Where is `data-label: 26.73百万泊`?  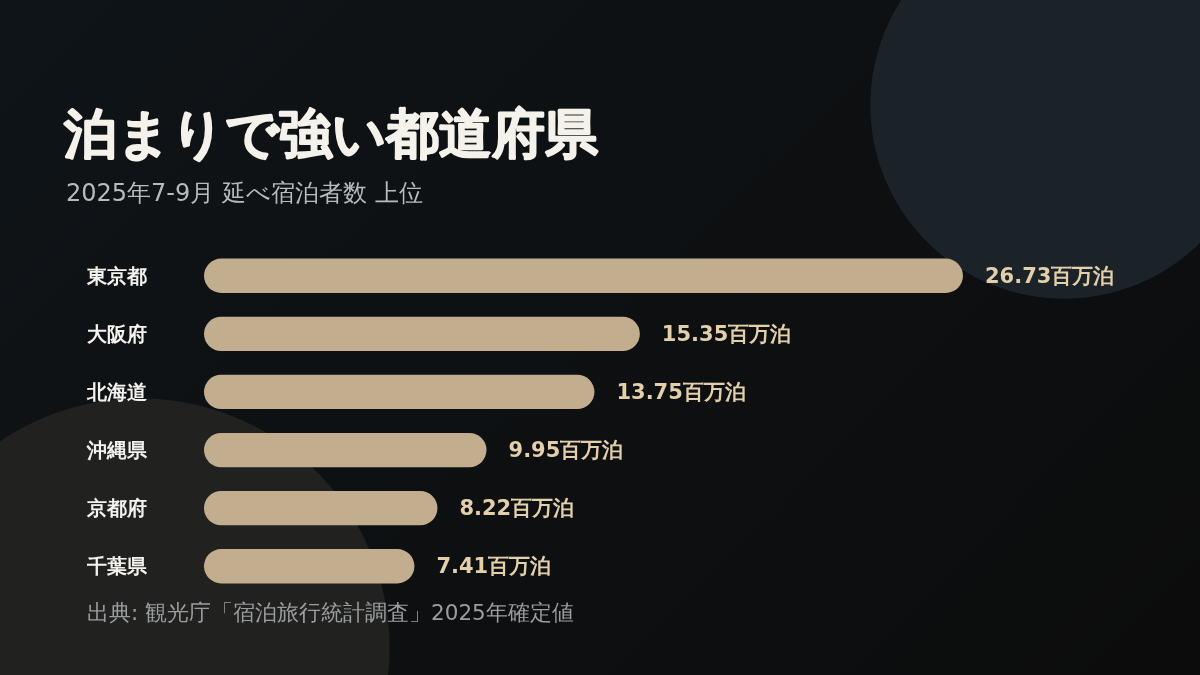
data-label: 26.73百万泊 is located at coordinates (1050, 275).